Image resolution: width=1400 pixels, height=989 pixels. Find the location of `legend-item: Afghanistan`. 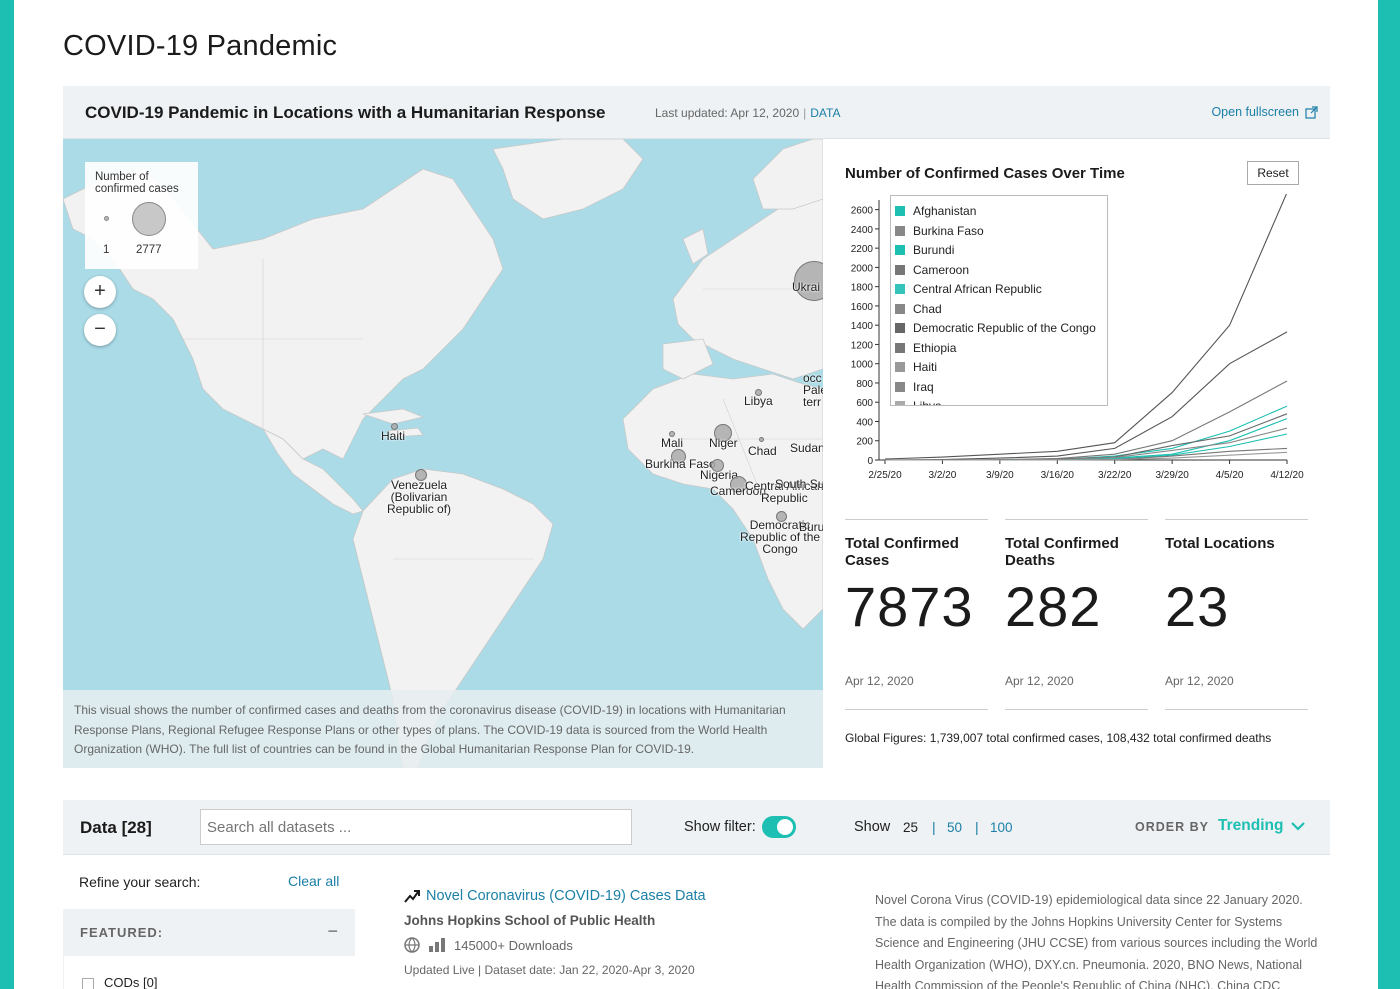

legend-item: Afghanistan is located at coordinates (935, 211).